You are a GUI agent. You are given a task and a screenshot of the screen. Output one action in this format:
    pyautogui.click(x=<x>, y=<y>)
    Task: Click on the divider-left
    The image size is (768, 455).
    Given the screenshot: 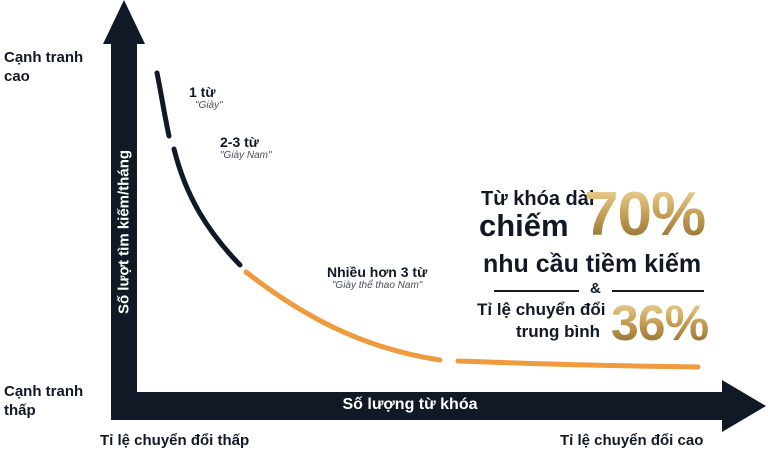 What is the action you would take?
    pyautogui.click(x=536, y=291)
    